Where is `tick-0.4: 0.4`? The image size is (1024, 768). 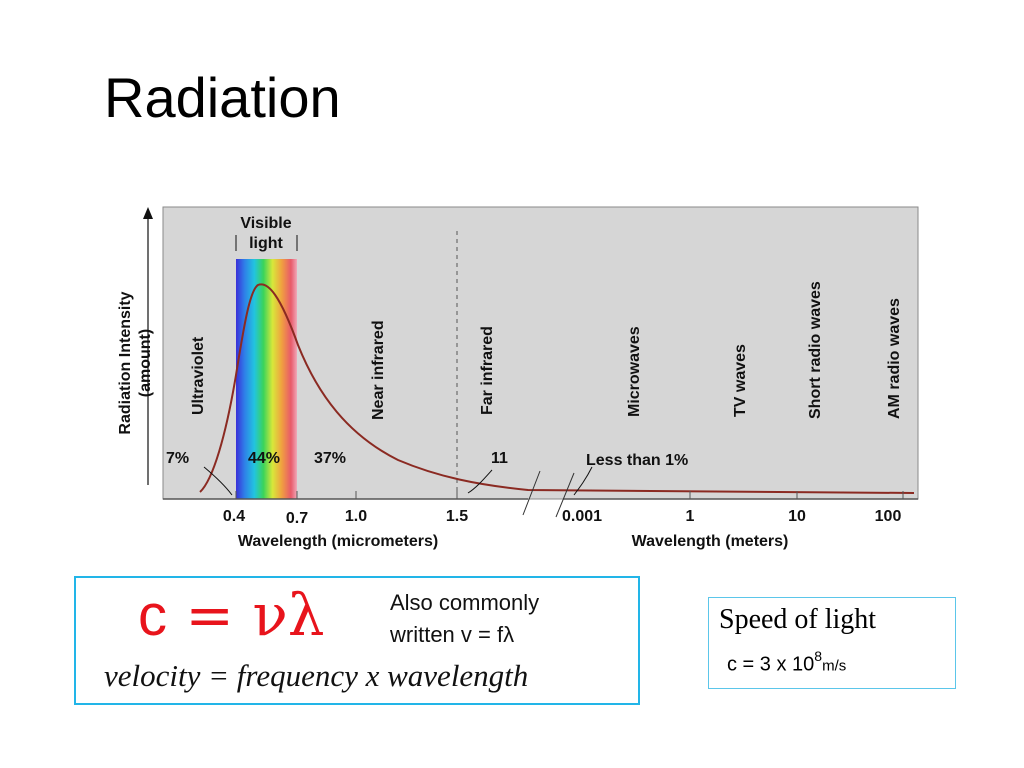 tick-0.4: 0.4 is located at coordinates (234, 516).